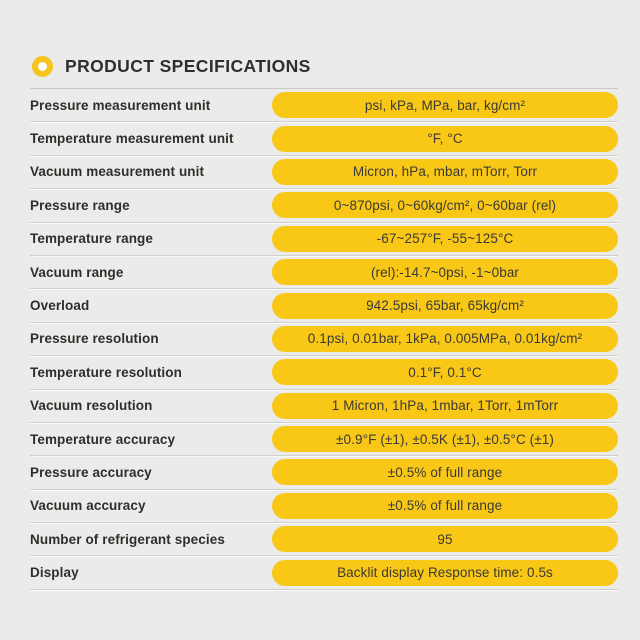 The width and height of the screenshot is (640, 640). I want to click on spec-row: Overload 942.5psi, 65bar, 65kg/cm², so click(324, 306).